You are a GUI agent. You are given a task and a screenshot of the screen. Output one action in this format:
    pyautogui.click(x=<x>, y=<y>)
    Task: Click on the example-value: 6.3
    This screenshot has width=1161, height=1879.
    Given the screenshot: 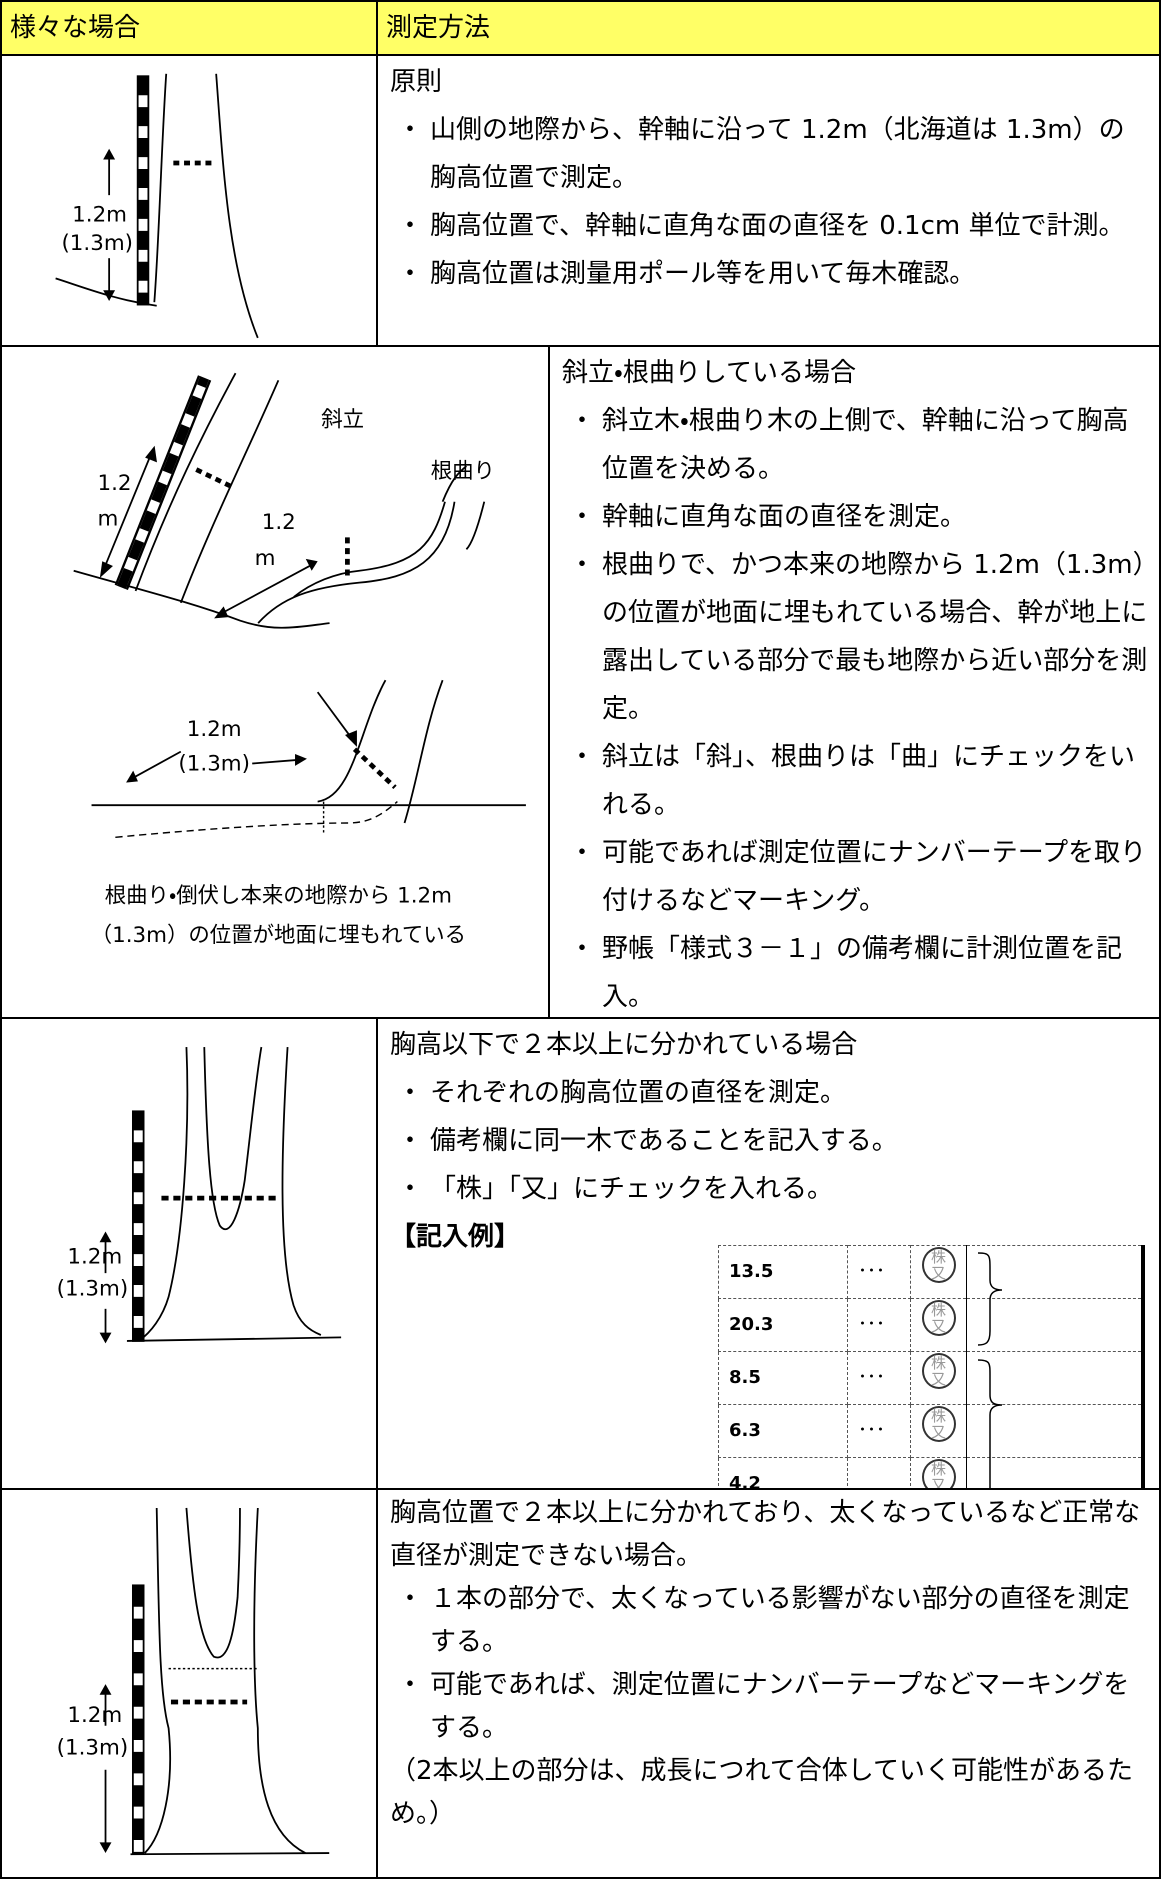 What is the action you would take?
    pyautogui.click(x=783, y=1431)
    